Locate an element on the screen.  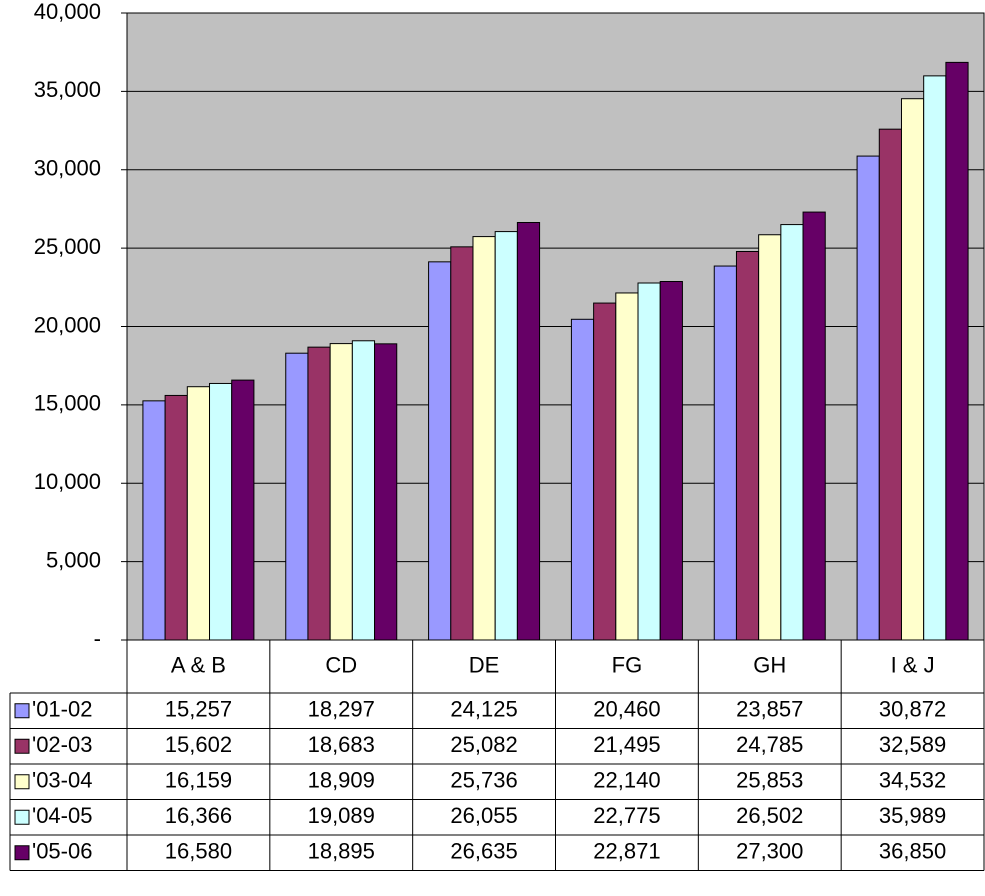
table-value: 18,683 is located at coordinates (341, 744).